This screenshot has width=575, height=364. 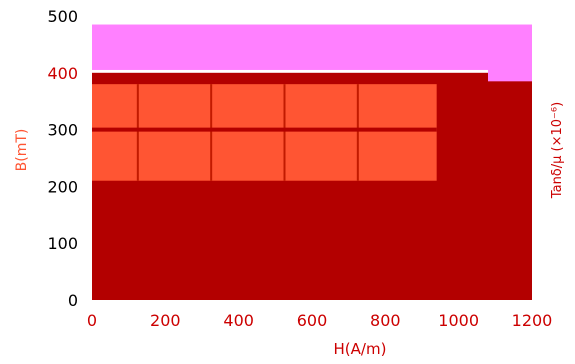 I want to click on x-tick-label: 400, so click(x=238, y=320).